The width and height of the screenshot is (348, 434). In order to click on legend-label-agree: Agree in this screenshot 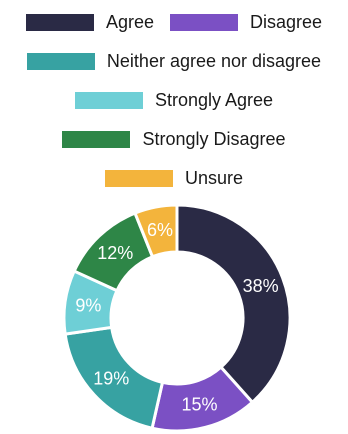, I will do `click(129, 21)`.